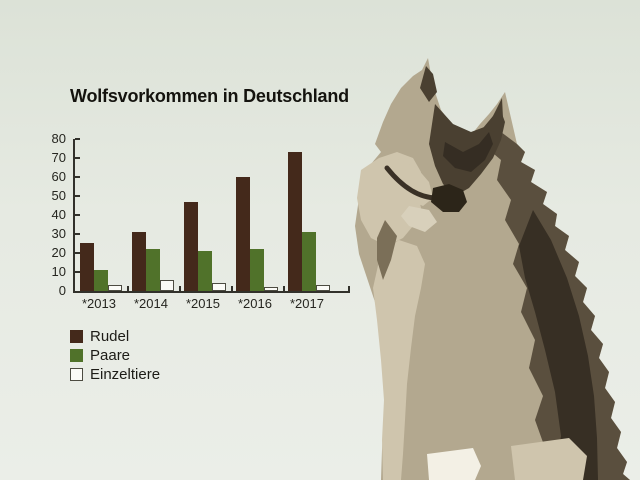 Image resolution: width=640 pixels, height=480 pixels. I want to click on legend-label: Einzeltiere, so click(125, 374).